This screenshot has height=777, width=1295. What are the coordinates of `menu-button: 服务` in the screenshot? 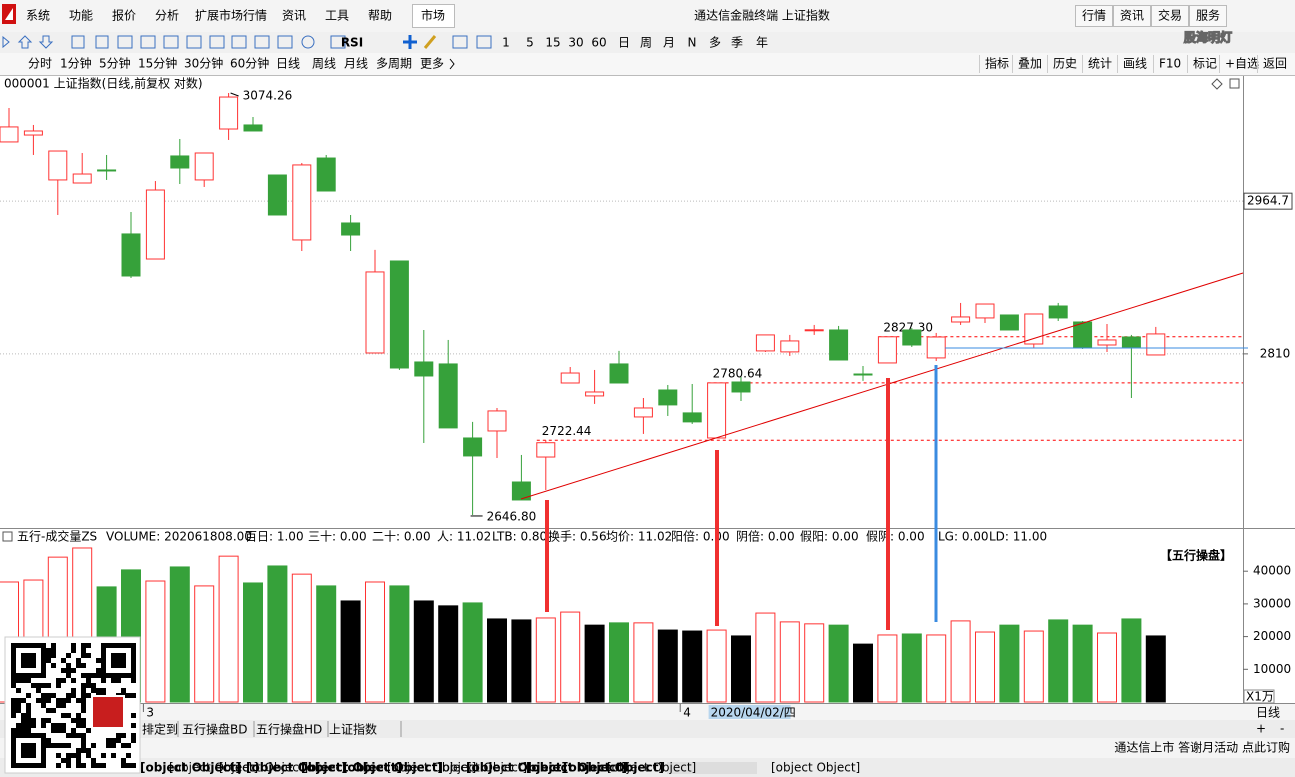 It's located at (1208, 15).